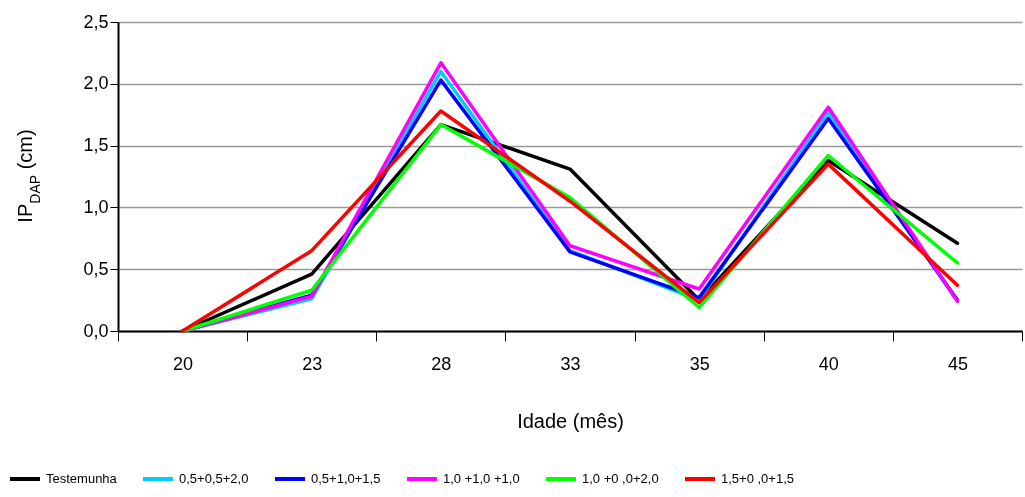 The height and width of the screenshot is (497, 1025). I want to click on x-tick-label: 35, so click(699, 363).